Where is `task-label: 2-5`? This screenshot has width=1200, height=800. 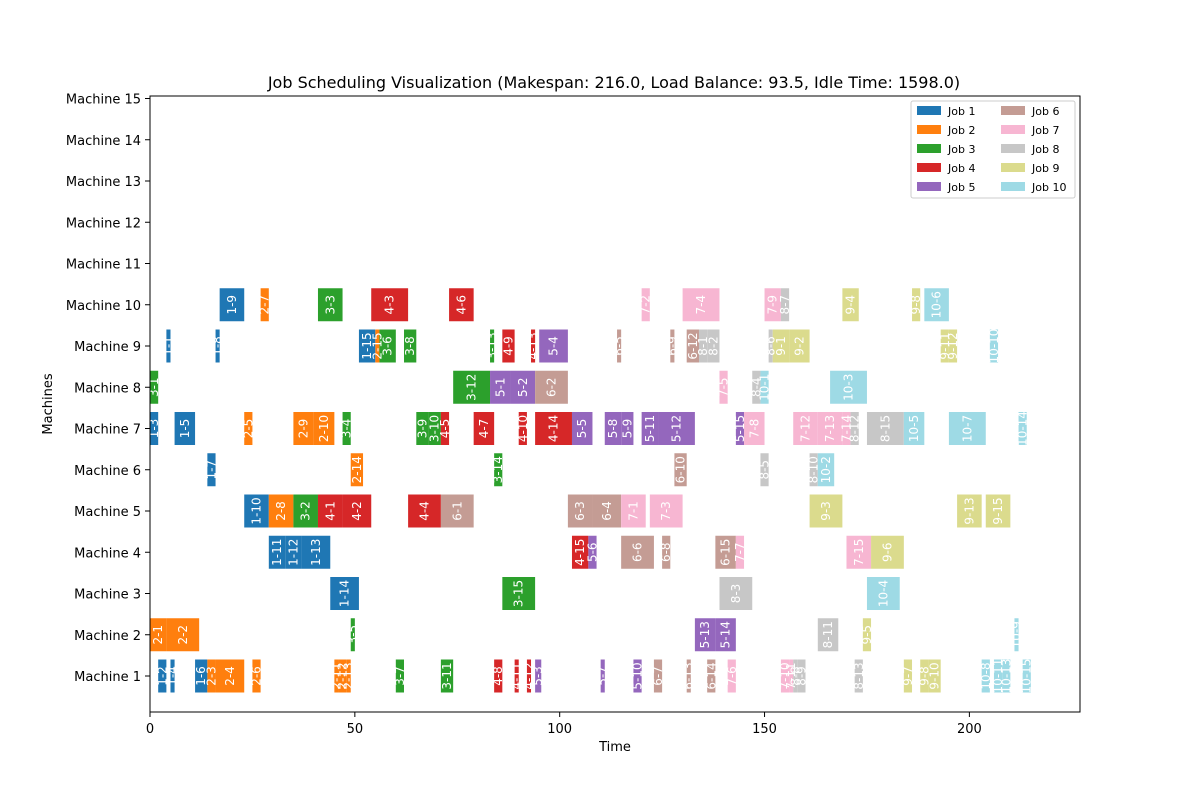
task-label: 2-5 is located at coordinates (248, 429).